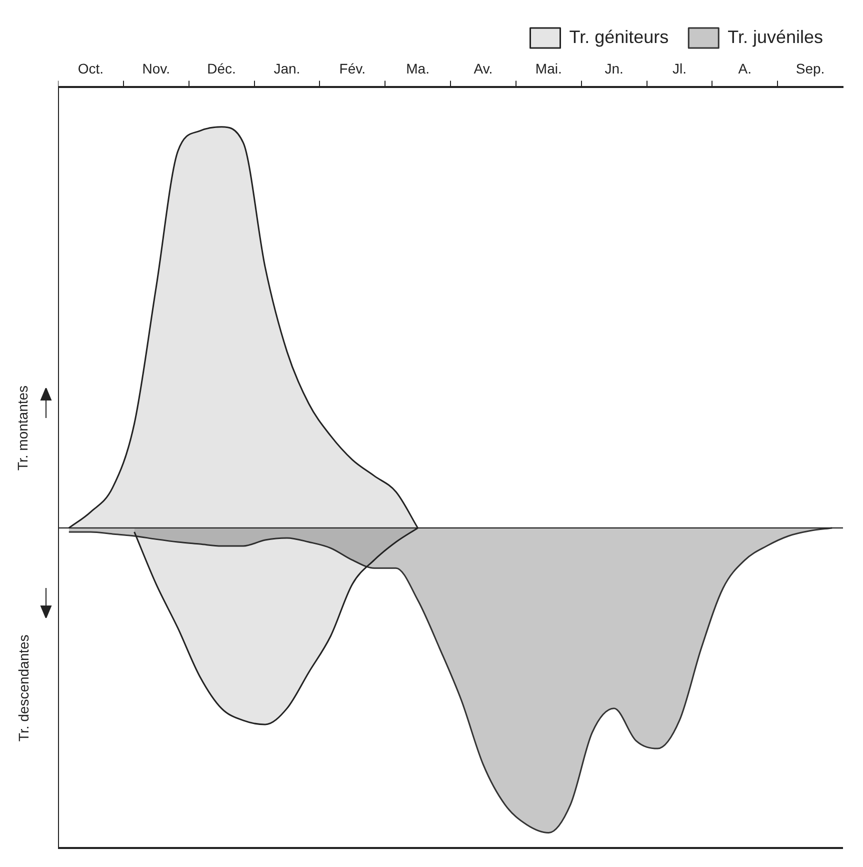  What do you see at coordinates (156, 68) in the screenshot?
I see `x-tick-label: Nov.` at bounding box center [156, 68].